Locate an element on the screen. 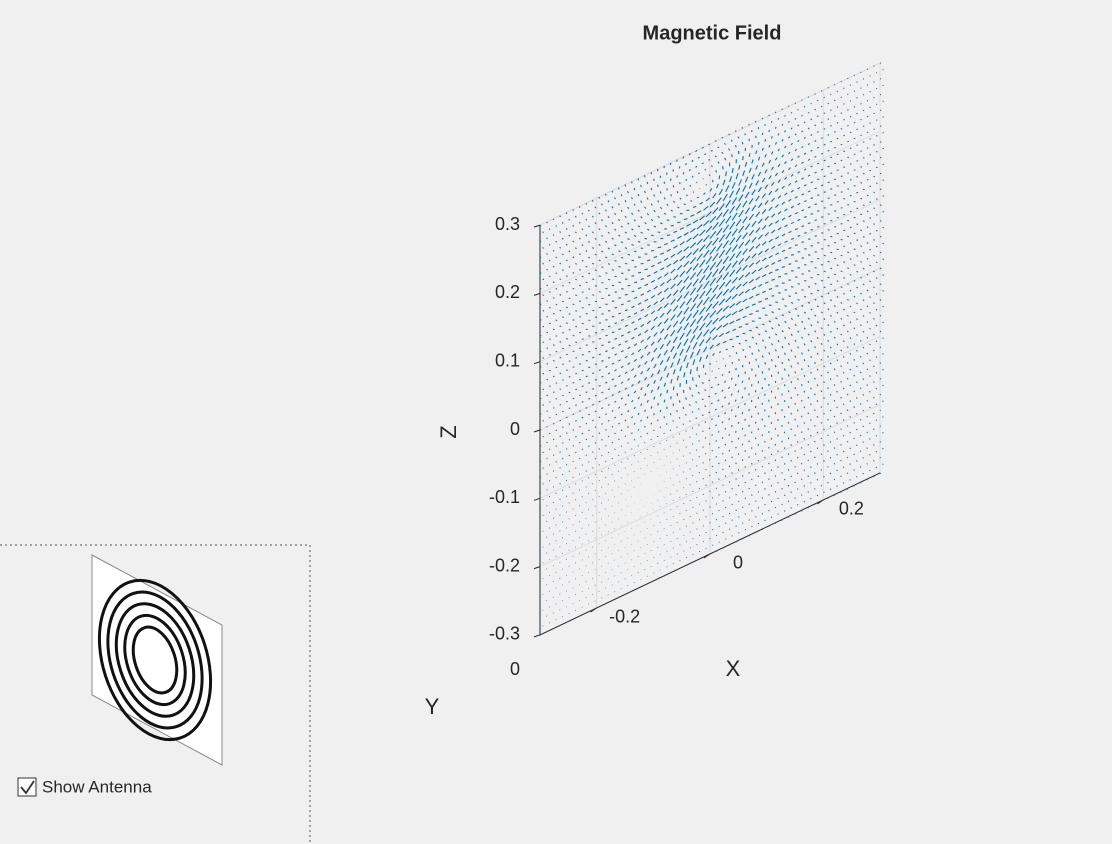 The image size is (1112, 844). checkbox-label: Show Antenna is located at coordinates (97, 786).